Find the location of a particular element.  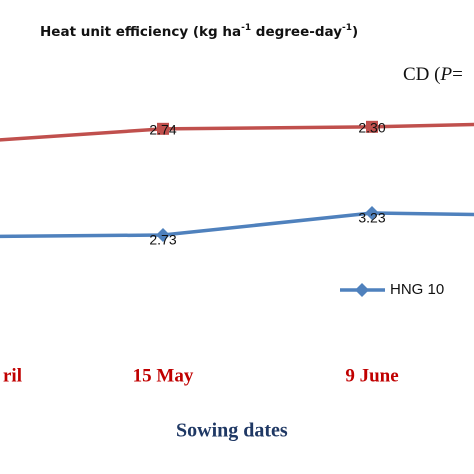

data-label: 2.30 is located at coordinates (371, 128).